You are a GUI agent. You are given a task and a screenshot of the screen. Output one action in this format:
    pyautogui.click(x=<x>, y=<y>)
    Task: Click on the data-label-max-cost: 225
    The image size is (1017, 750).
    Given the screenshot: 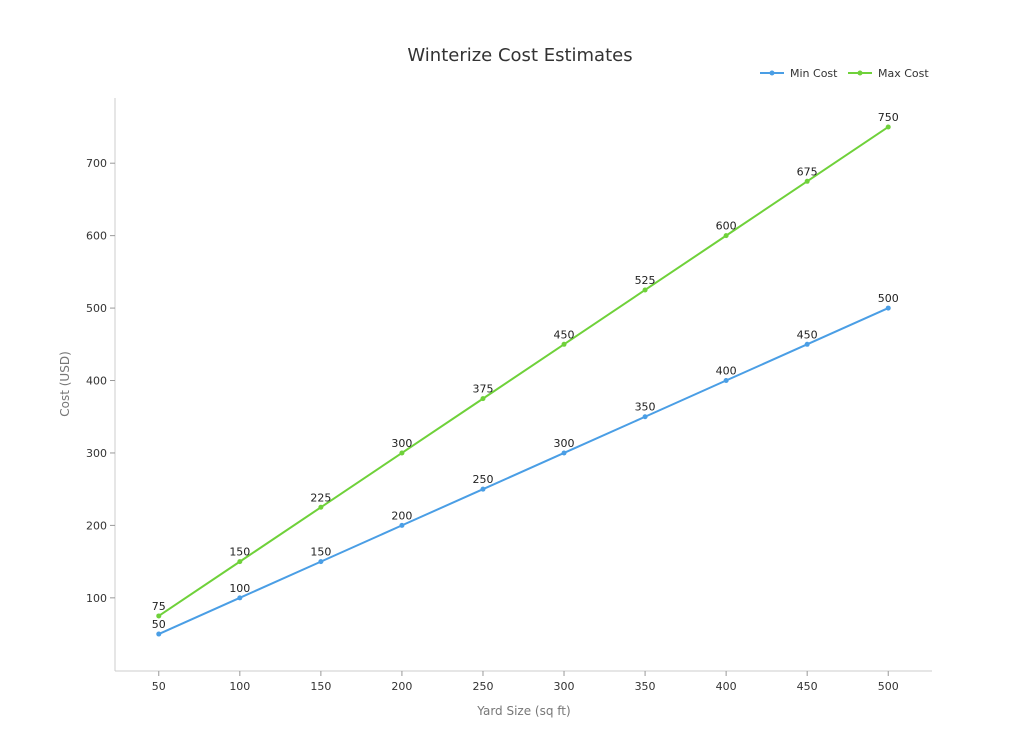 What is the action you would take?
    pyautogui.click(x=320, y=497)
    